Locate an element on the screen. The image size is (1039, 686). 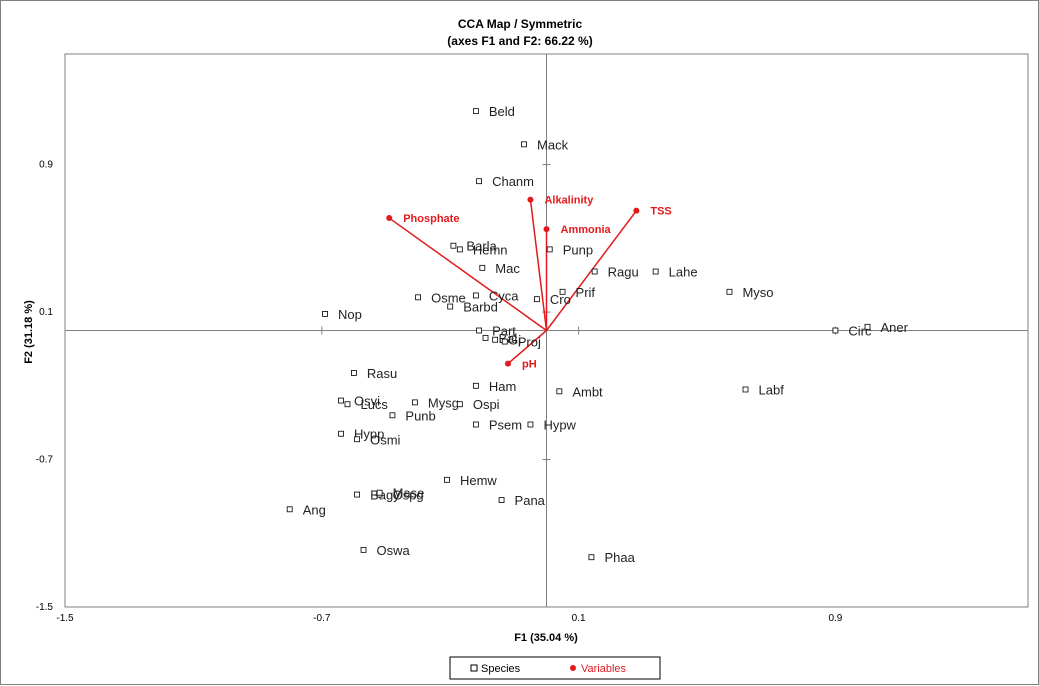
species-point-oswa is located at coordinates (363, 549).